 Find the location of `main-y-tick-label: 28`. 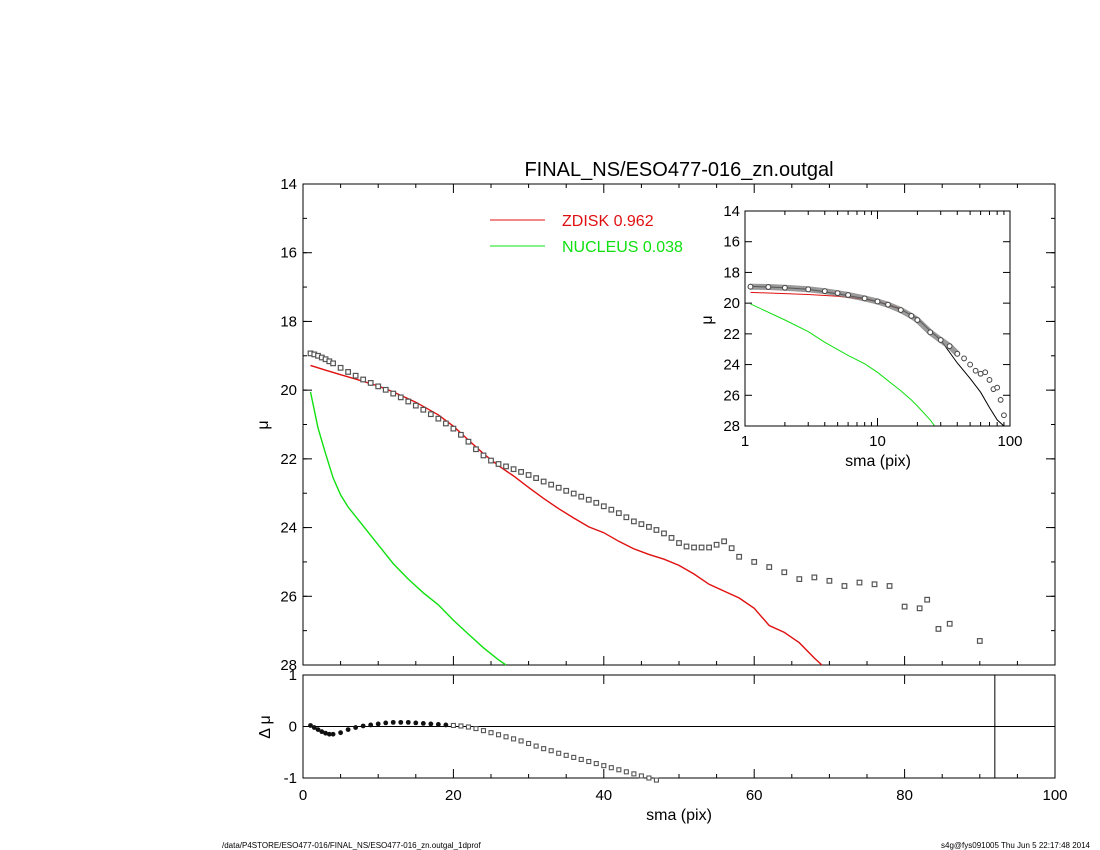

main-y-tick-label: 28 is located at coordinates (288, 665).